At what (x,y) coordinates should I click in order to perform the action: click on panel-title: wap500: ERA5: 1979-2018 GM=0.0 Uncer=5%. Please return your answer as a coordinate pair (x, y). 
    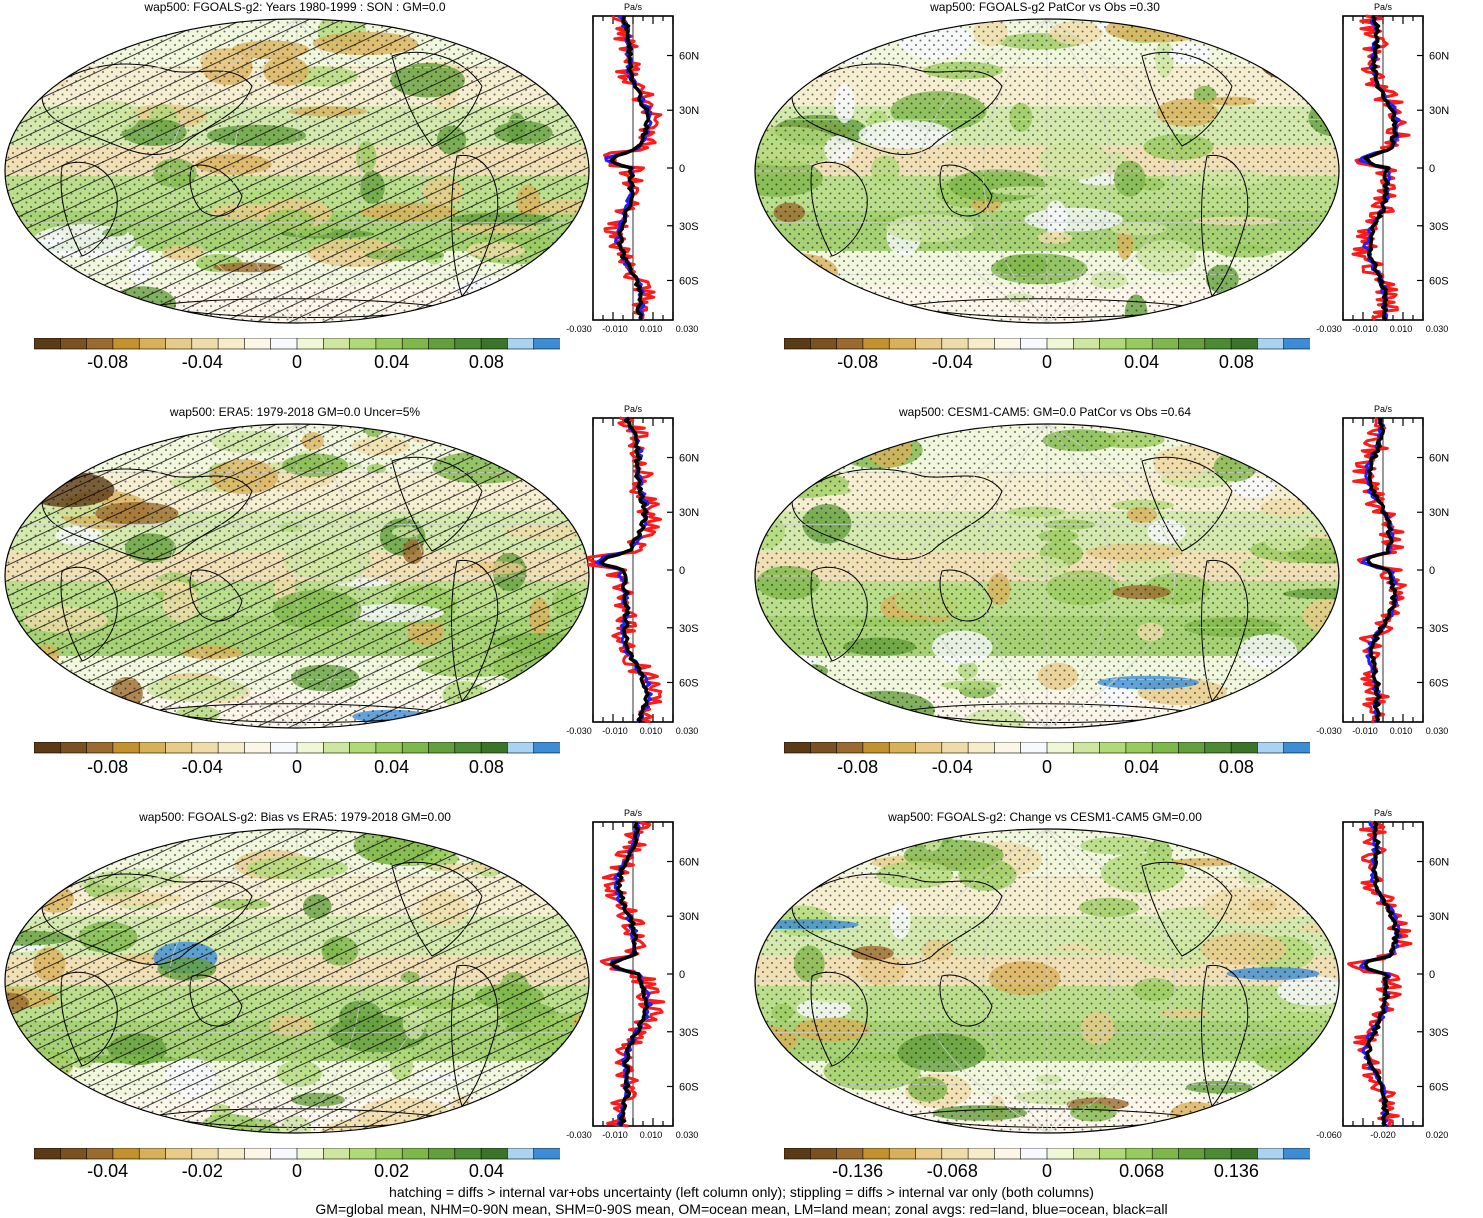
    Looking at the image, I should click on (295, 412).